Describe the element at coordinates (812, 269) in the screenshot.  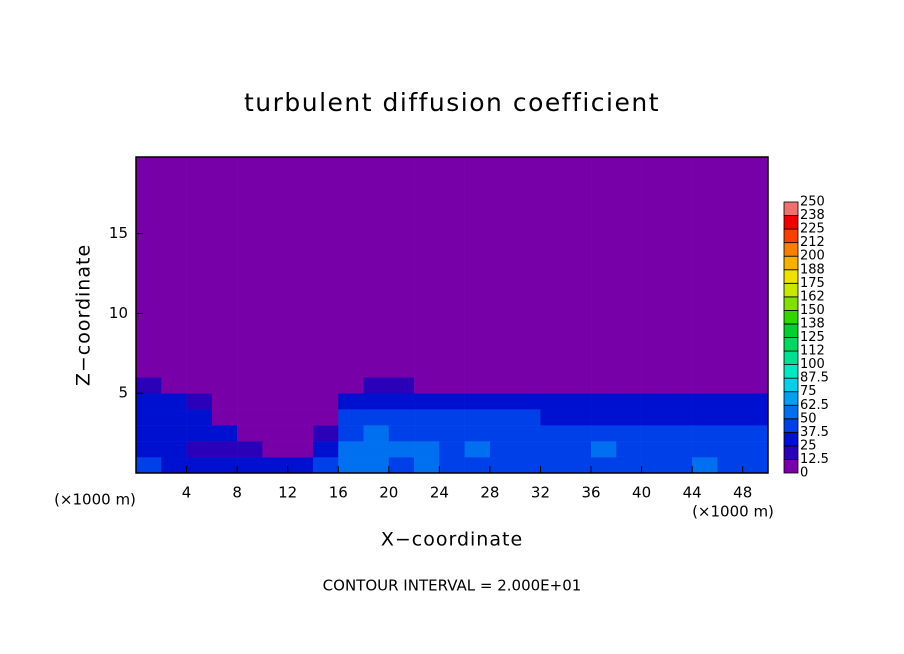
I see `colorbar-label: 188` at that location.